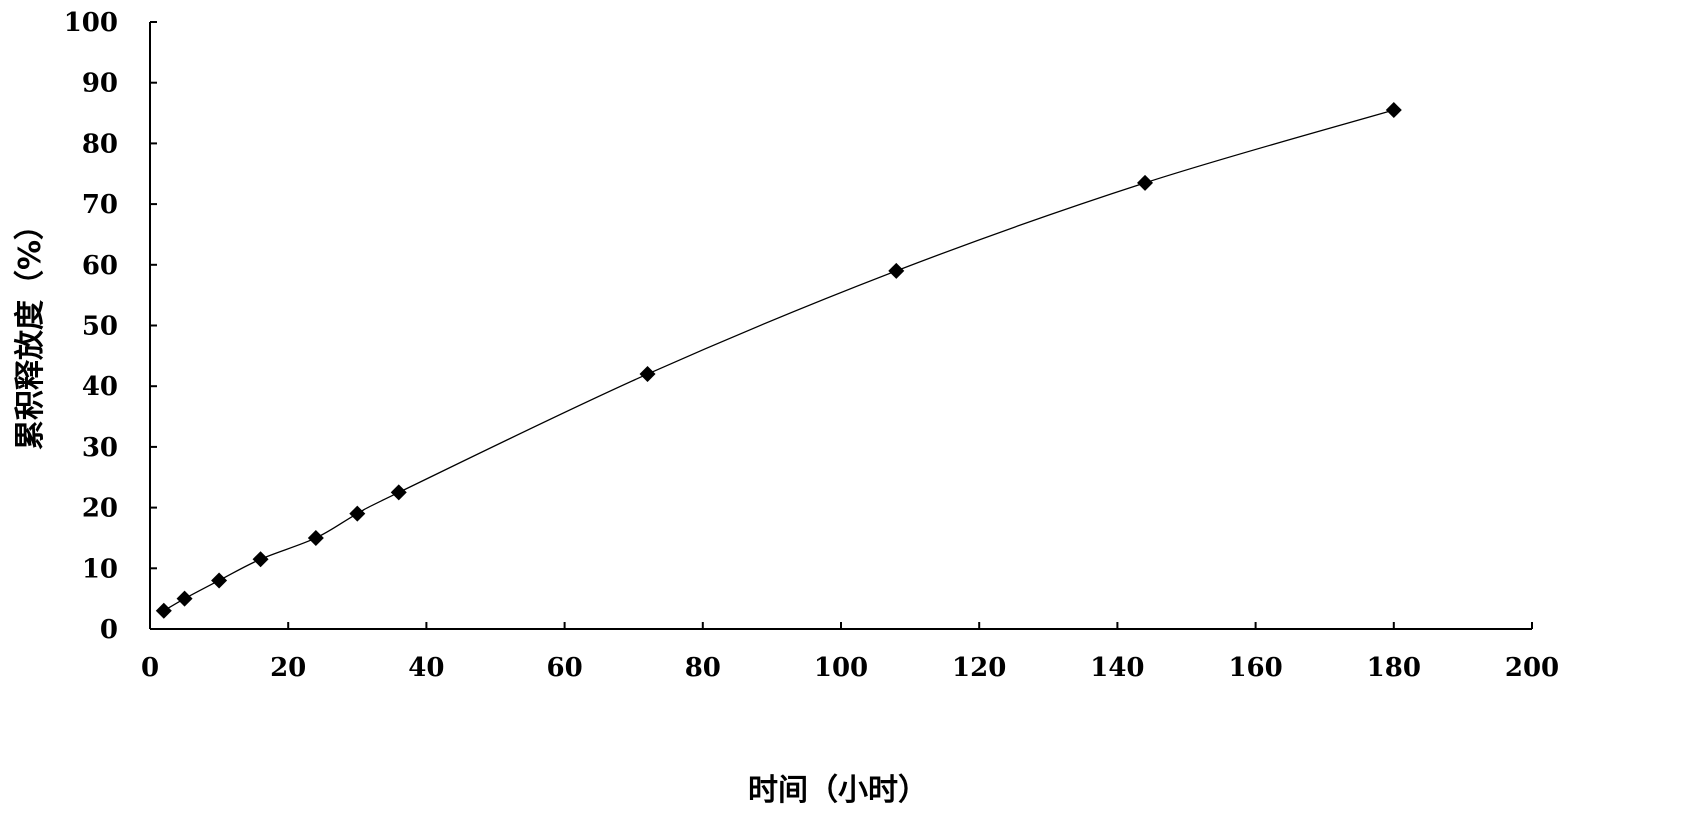  What do you see at coordinates (565, 668) in the screenshot?
I see `x-tick-label: 60` at bounding box center [565, 668].